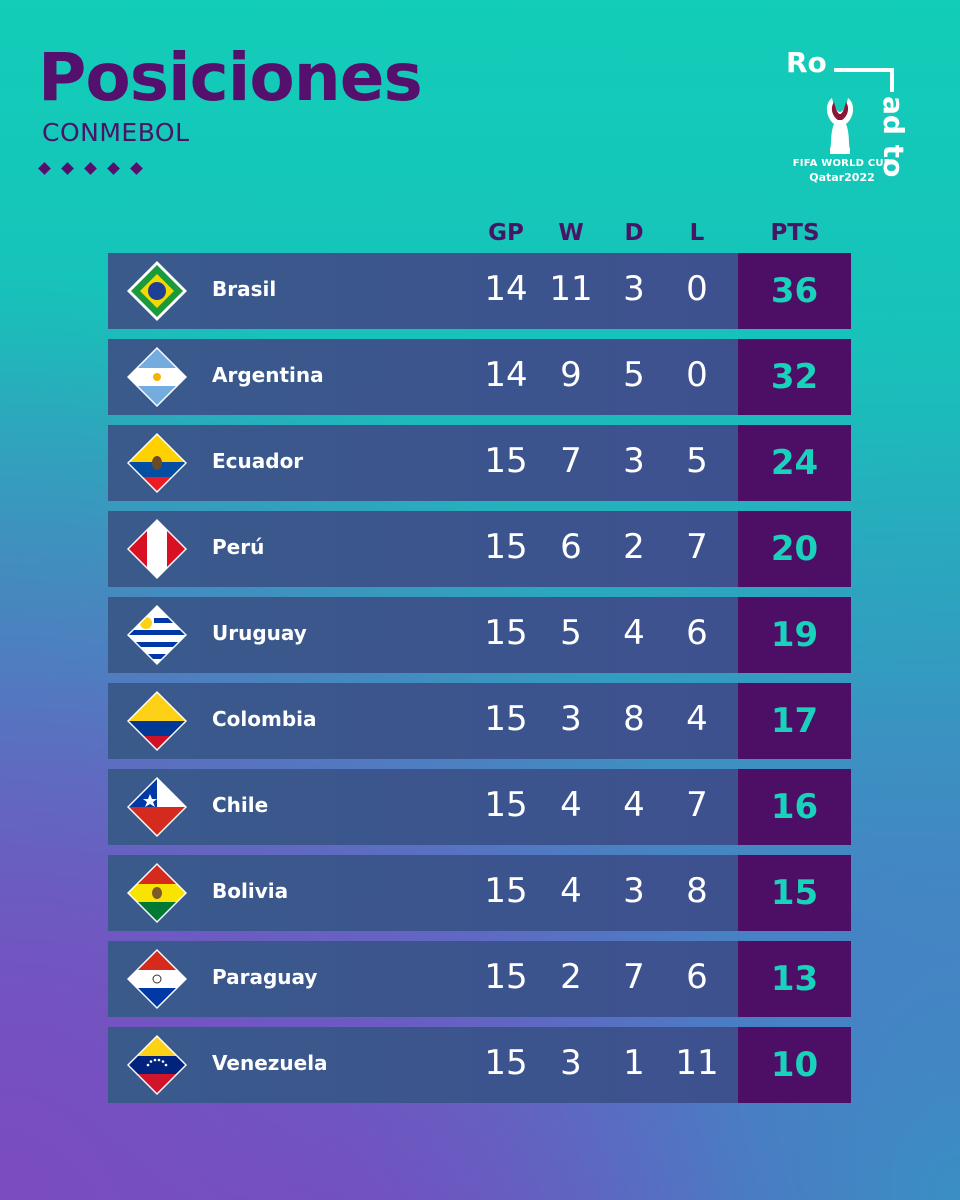  What do you see at coordinates (842, 163) in the screenshot?
I see `logo-caption-1: FIFA WORLD CUP` at bounding box center [842, 163].